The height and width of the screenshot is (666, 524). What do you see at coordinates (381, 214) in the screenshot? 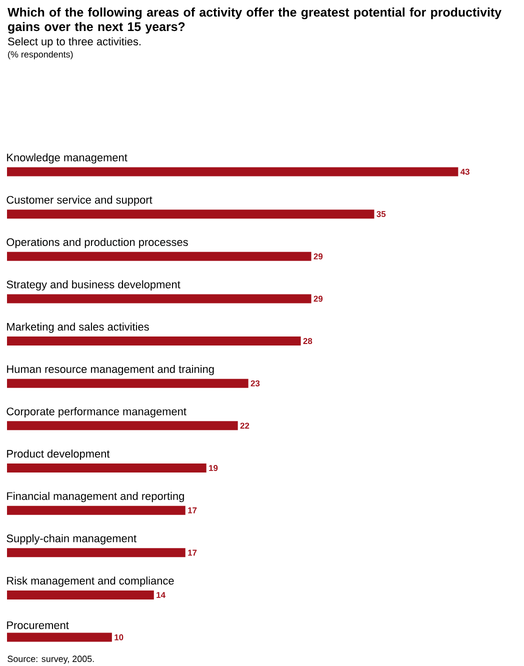
I see `data-label: 35` at bounding box center [381, 214].